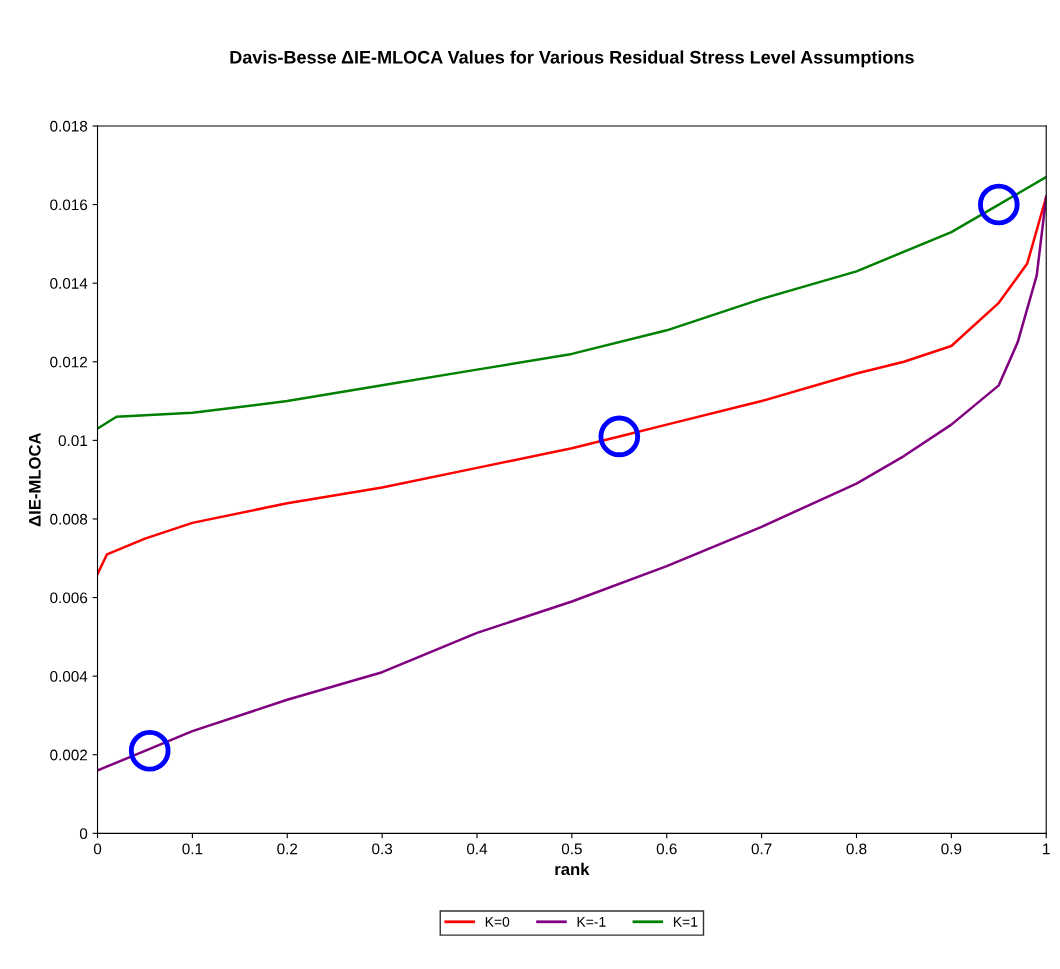 The width and height of the screenshot is (1060, 969). I want to click on x-tick-label: 0.3, so click(382, 849).